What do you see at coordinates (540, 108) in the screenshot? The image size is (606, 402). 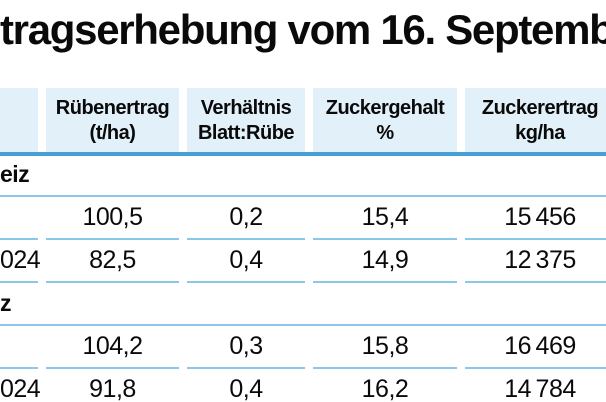 I see `col-header-line1: Zuckerertrag` at bounding box center [540, 108].